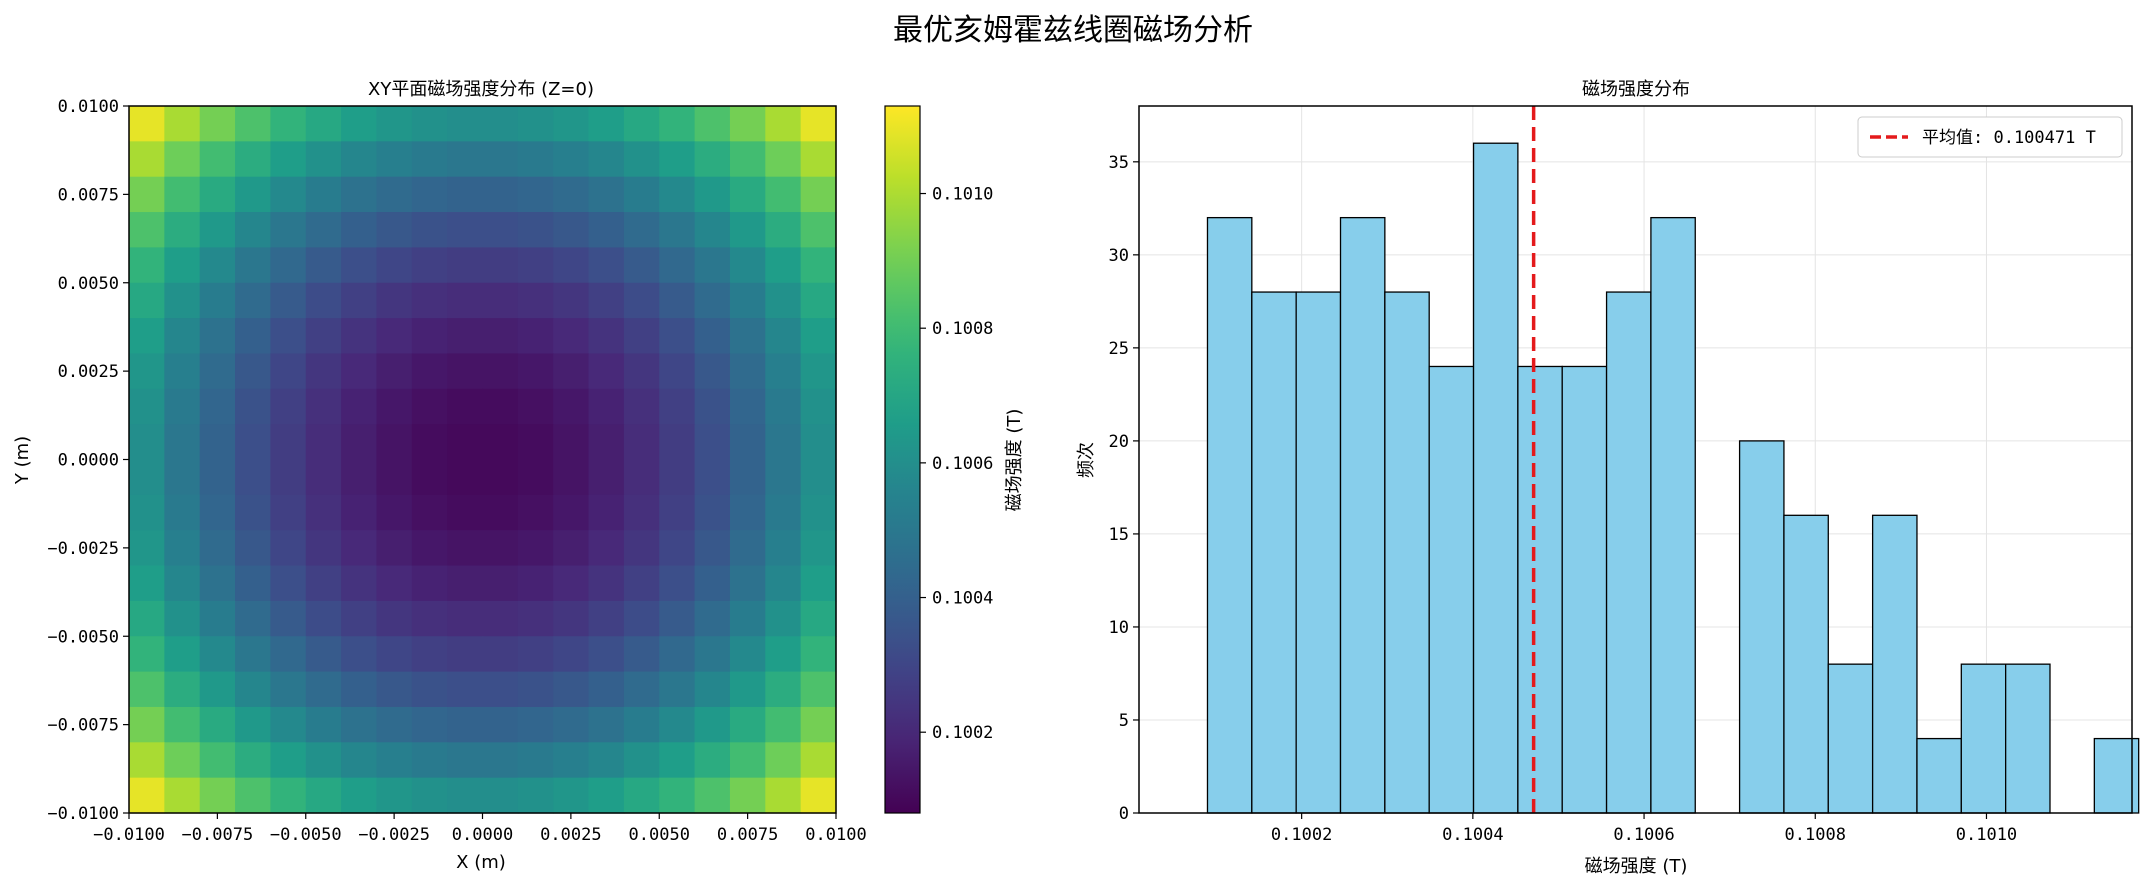 This screenshot has height=889, width=2147. I want to click on heatmap-y-tick-label: −0.0050, so click(83, 637).